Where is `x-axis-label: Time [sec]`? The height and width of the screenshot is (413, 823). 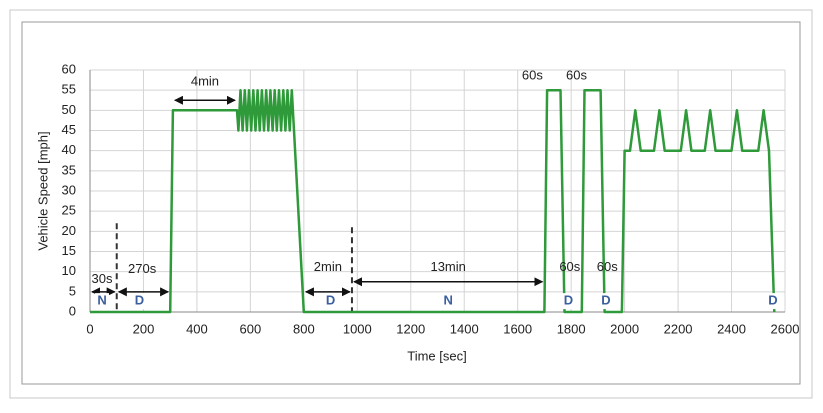
x-axis-label: Time [sec] is located at coordinates (436, 355).